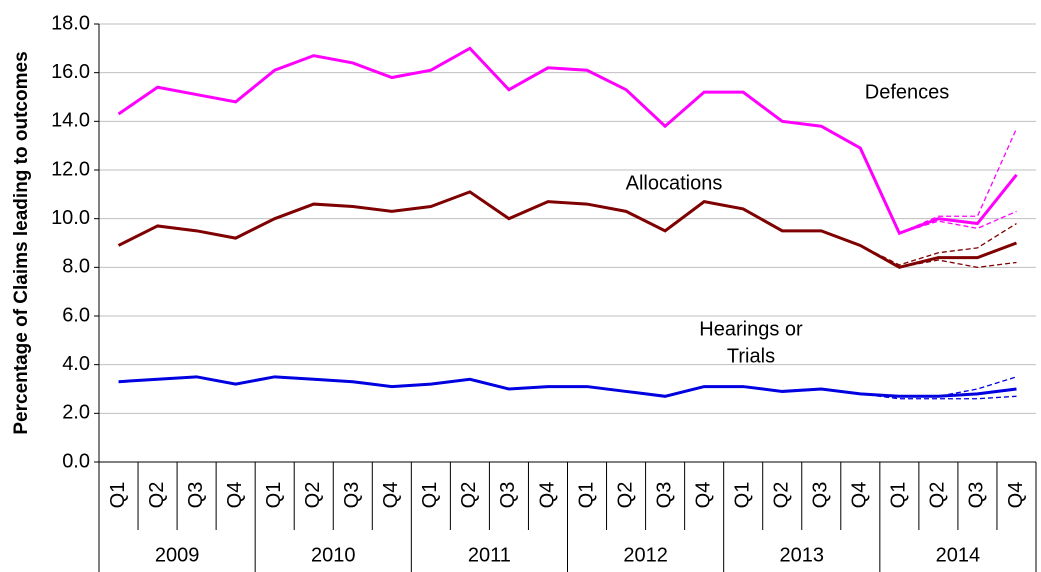 The height and width of the screenshot is (572, 1041). What do you see at coordinates (751, 356) in the screenshot?
I see `annotation: Trials` at bounding box center [751, 356].